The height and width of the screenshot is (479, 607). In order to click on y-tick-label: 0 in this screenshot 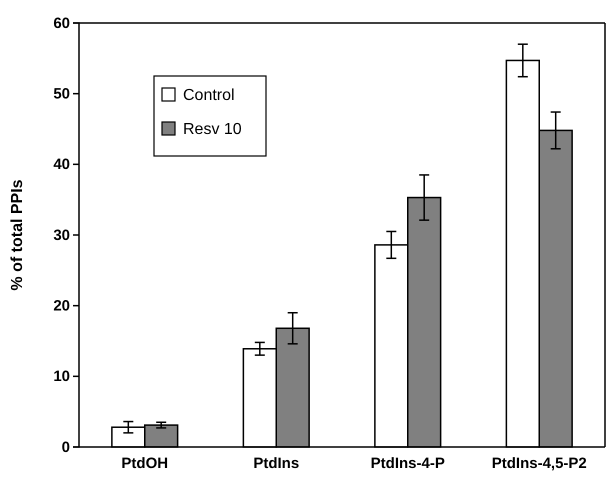, I will do `click(66, 447)`.